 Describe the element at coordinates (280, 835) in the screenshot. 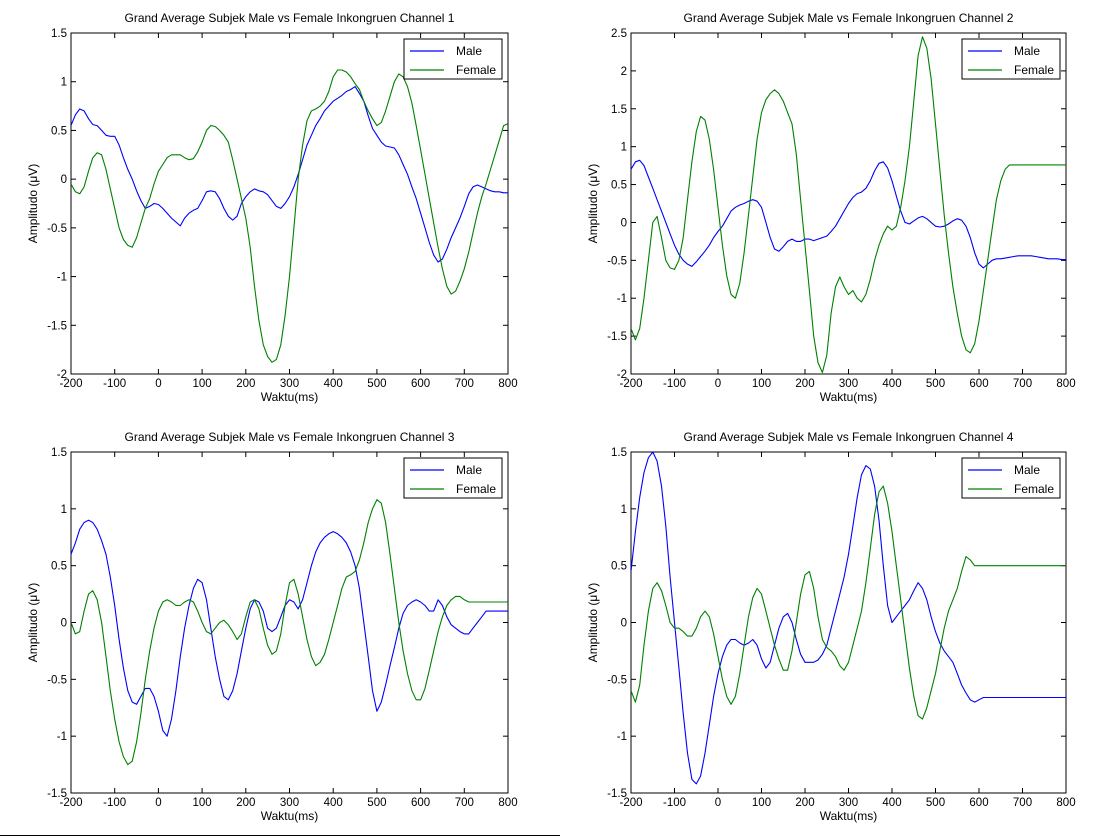

I see `page-baseline-rule` at that location.